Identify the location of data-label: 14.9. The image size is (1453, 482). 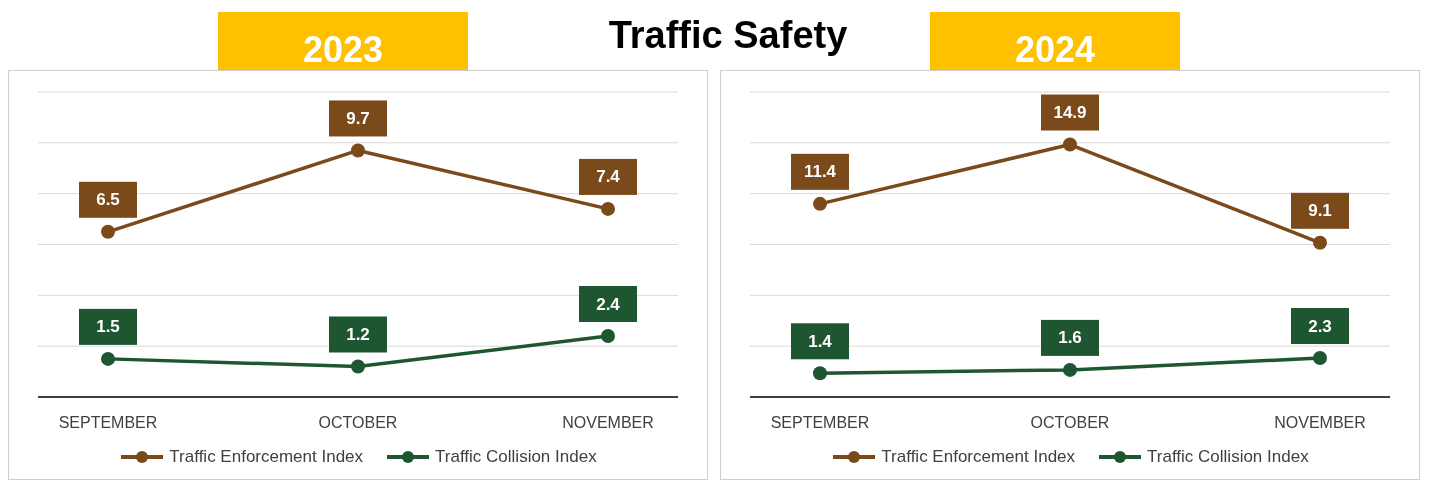
(1070, 113).